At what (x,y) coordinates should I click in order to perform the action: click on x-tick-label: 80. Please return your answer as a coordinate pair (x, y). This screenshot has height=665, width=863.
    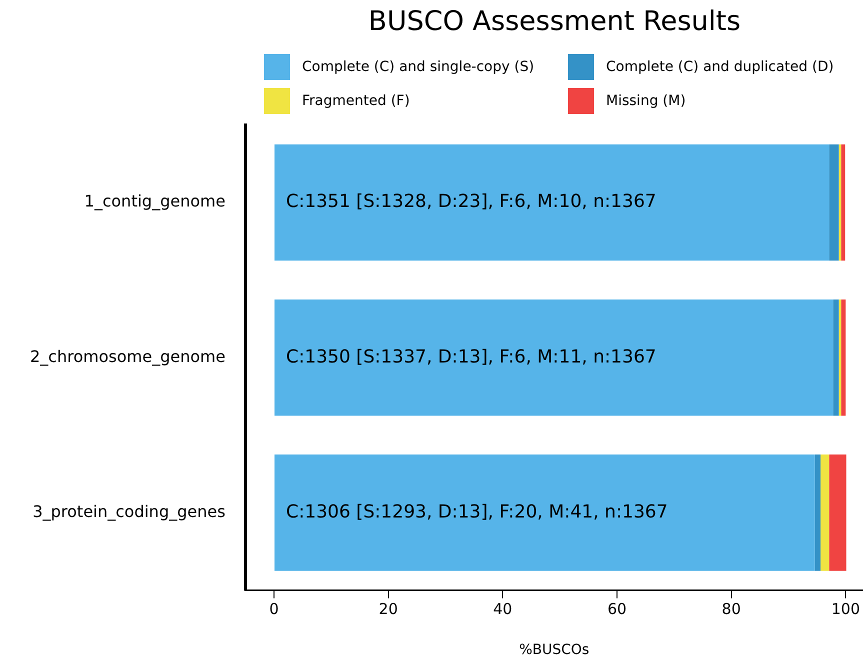
    Looking at the image, I should click on (731, 609).